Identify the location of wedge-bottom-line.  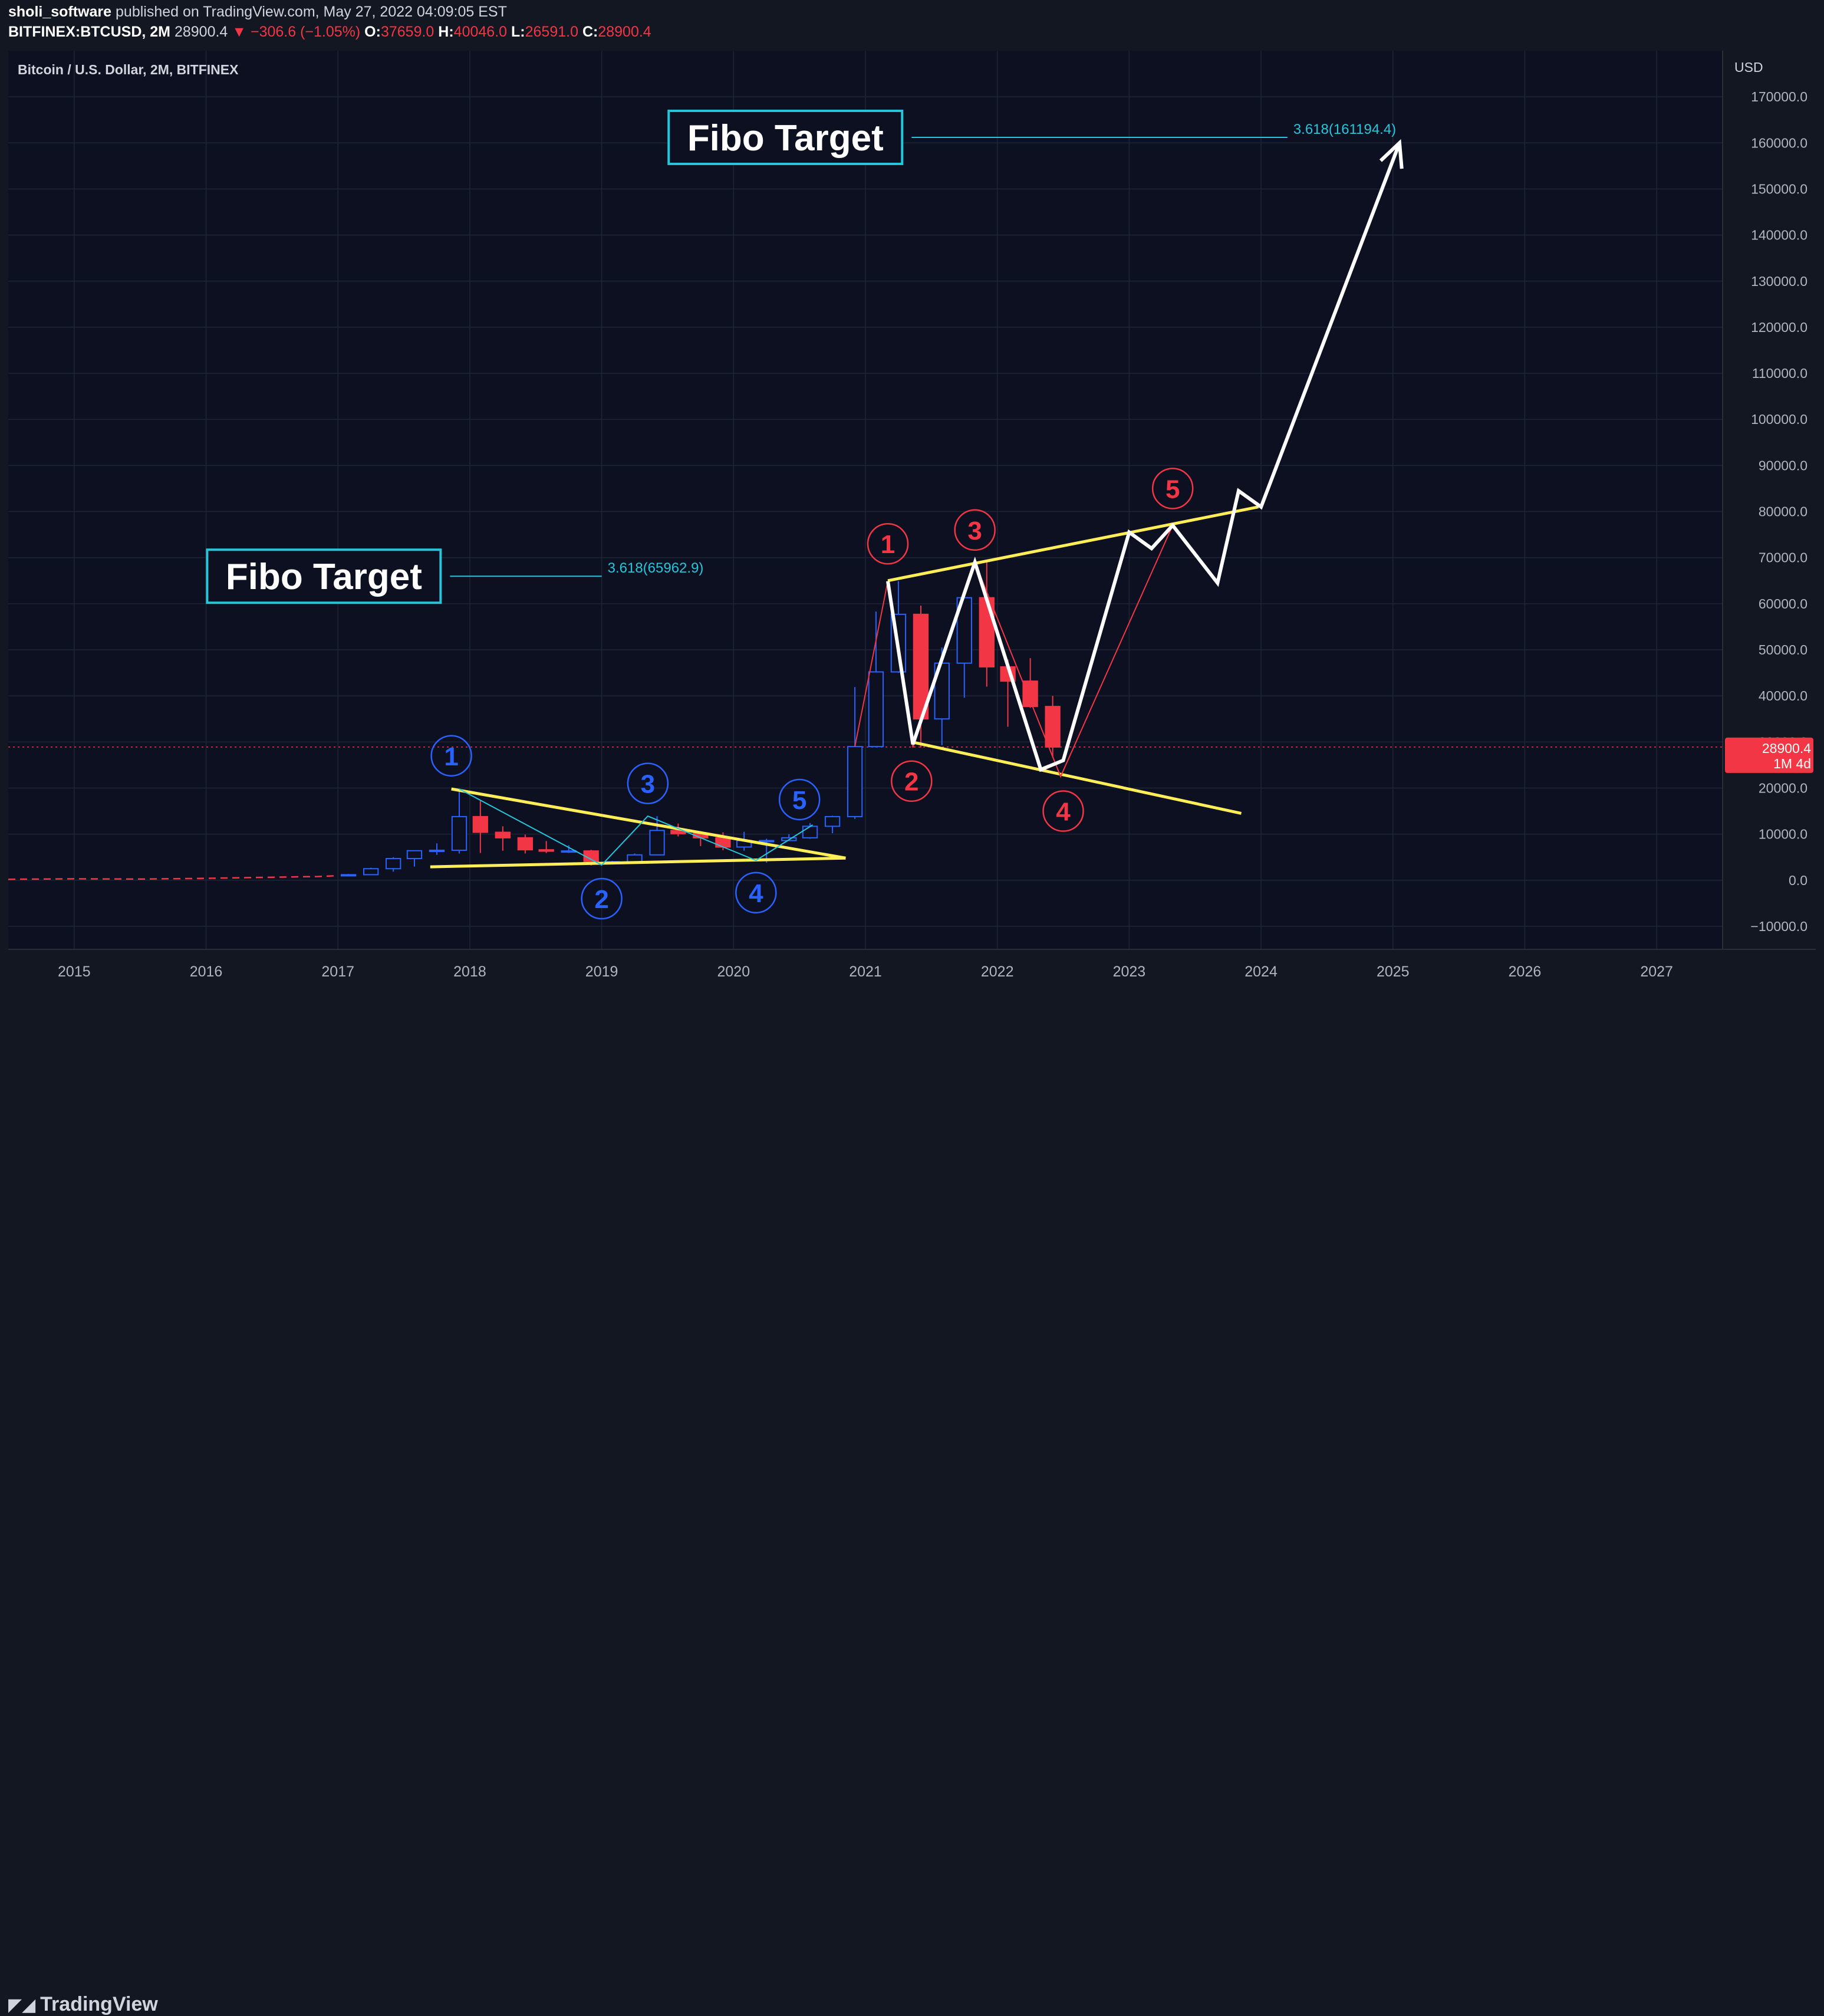
(1076, 777).